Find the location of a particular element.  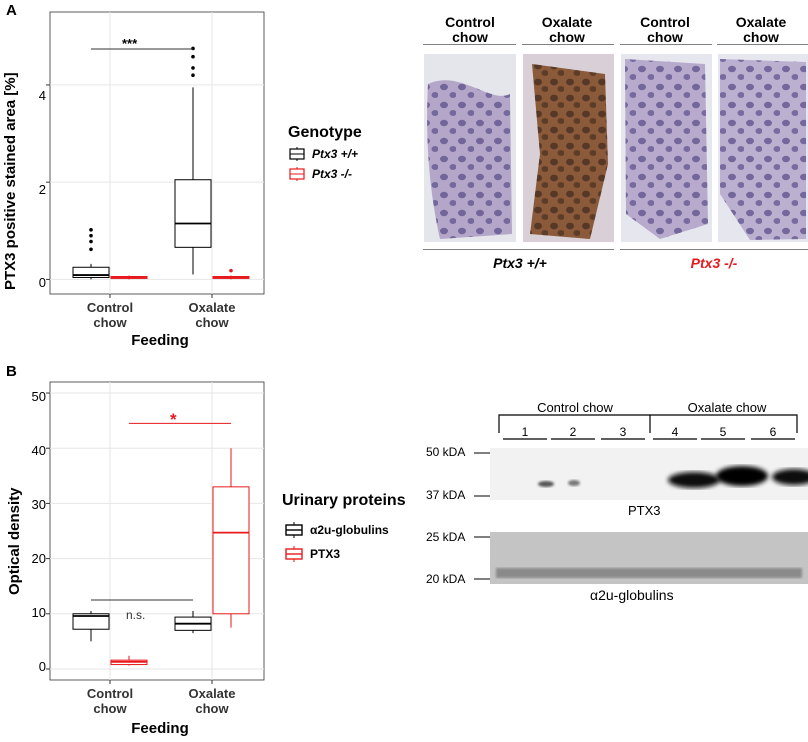

ptx3-marker-37: 37 kDA is located at coordinates (446, 495).